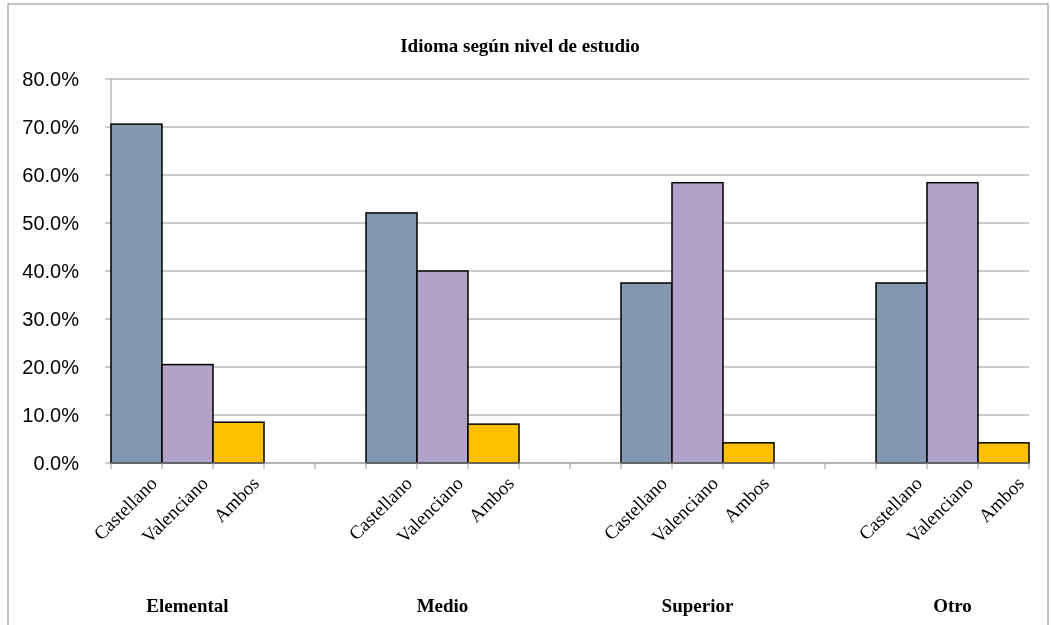 This screenshot has height=625, width=1051. Describe the element at coordinates (442, 605) in the screenshot. I see `x-tick-label: Medio` at that location.